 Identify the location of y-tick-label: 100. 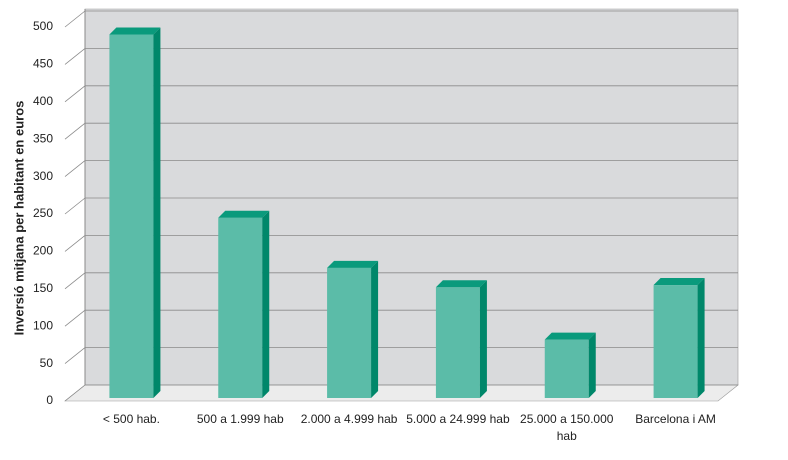
(43, 325).